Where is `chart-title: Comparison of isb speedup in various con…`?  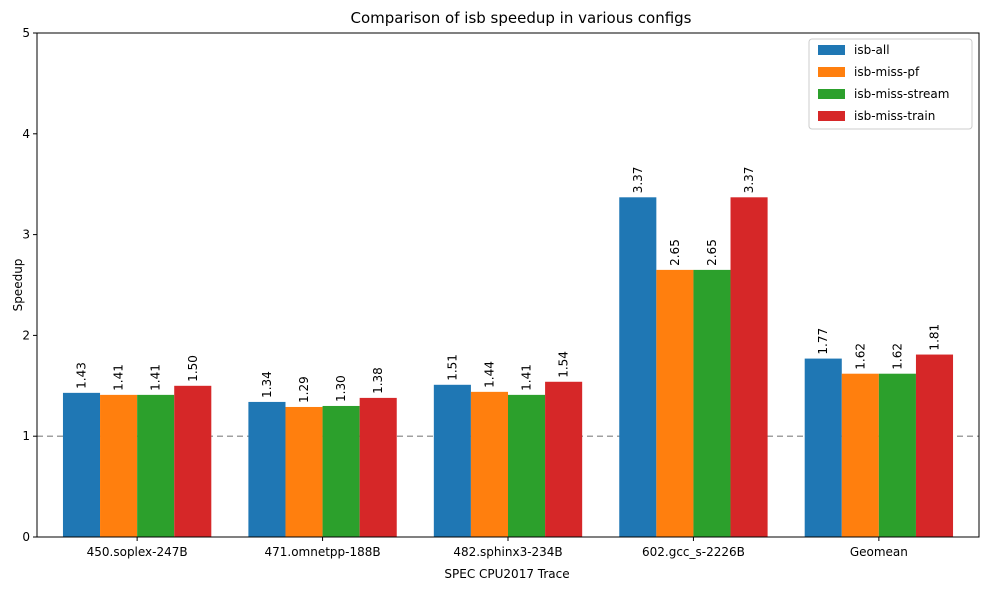 chart-title: Comparison of isb speedup in various con… is located at coordinates (520, 18).